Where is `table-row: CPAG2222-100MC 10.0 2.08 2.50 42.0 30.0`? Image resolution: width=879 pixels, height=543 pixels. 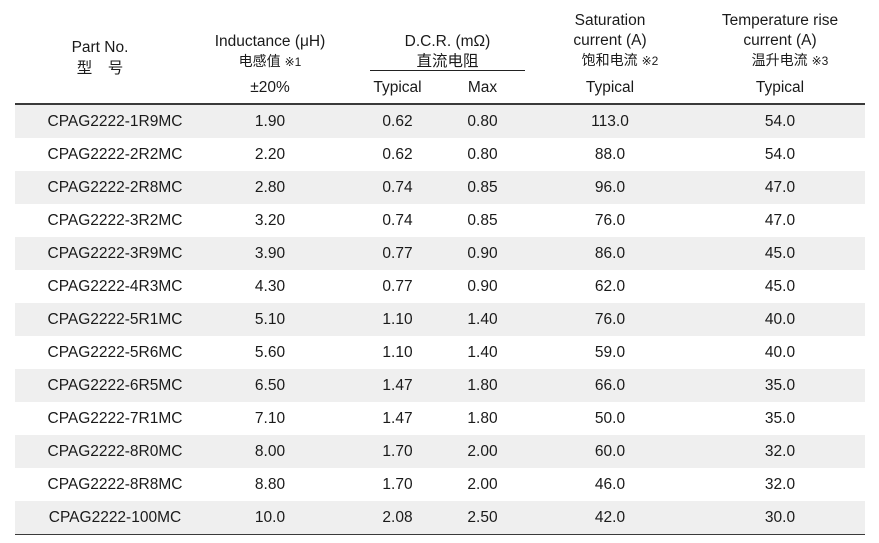
table-row: CPAG2222-100MC 10.0 2.08 2.50 42.0 30.0 is located at coordinates (440, 517).